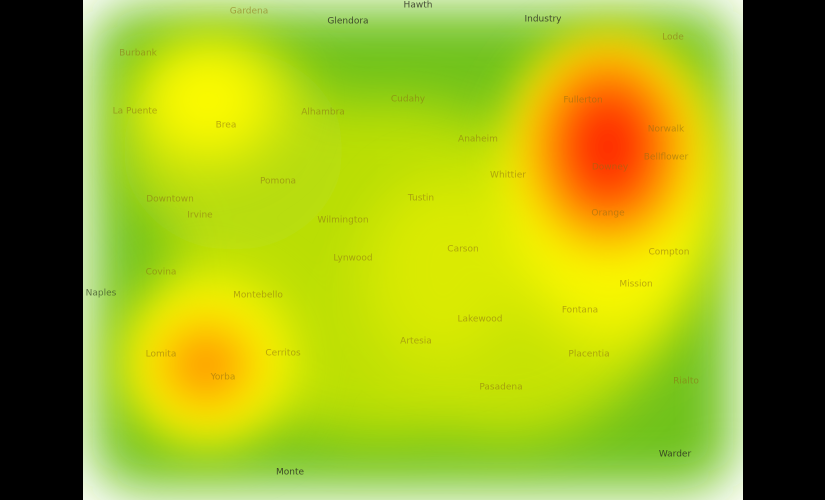 The image size is (825, 500). What do you see at coordinates (348, 21) in the screenshot?
I see `place-label: Glendora` at bounding box center [348, 21].